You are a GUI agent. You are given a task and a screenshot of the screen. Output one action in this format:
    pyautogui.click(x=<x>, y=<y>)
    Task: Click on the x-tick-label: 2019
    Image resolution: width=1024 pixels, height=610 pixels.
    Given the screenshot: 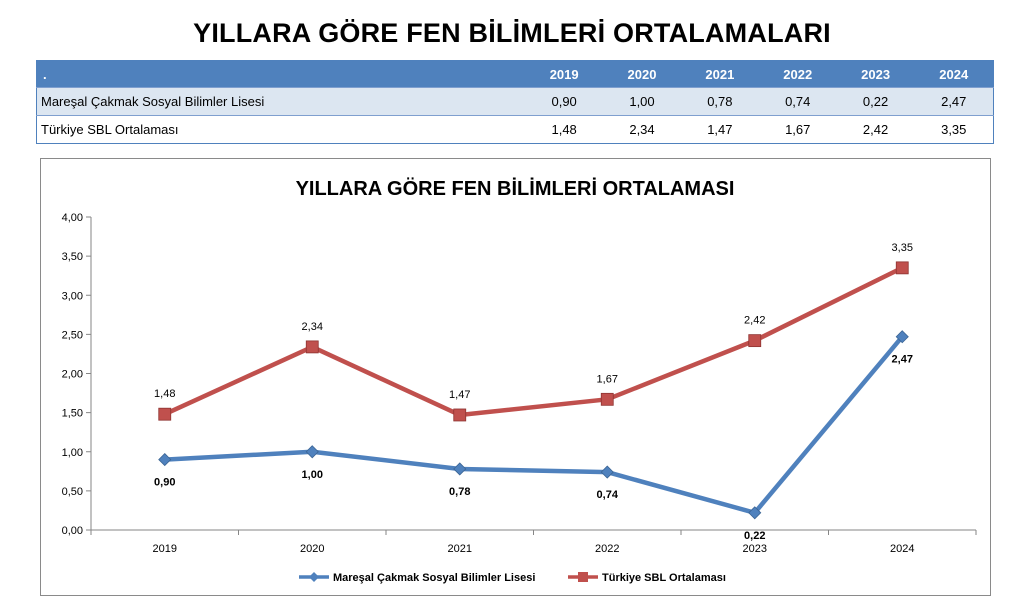 What is the action you would take?
    pyautogui.click(x=165, y=549)
    